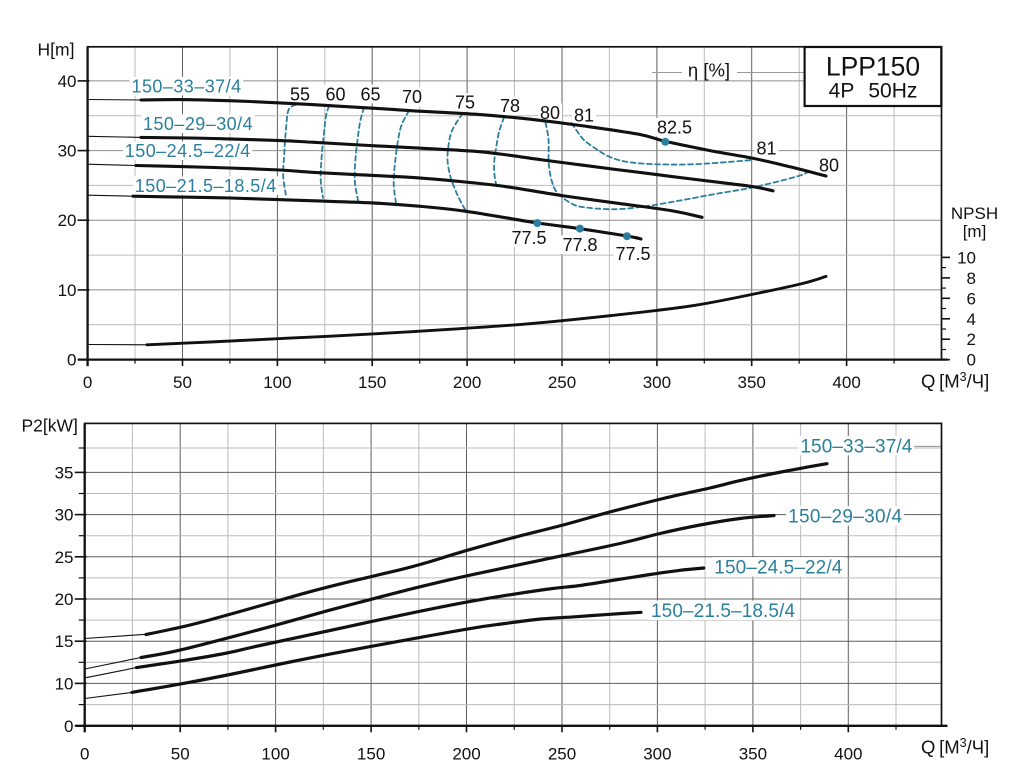  What do you see at coordinates (67, 81) in the screenshot?
I see `svg-text: 40` at bounding box center [67, 81].